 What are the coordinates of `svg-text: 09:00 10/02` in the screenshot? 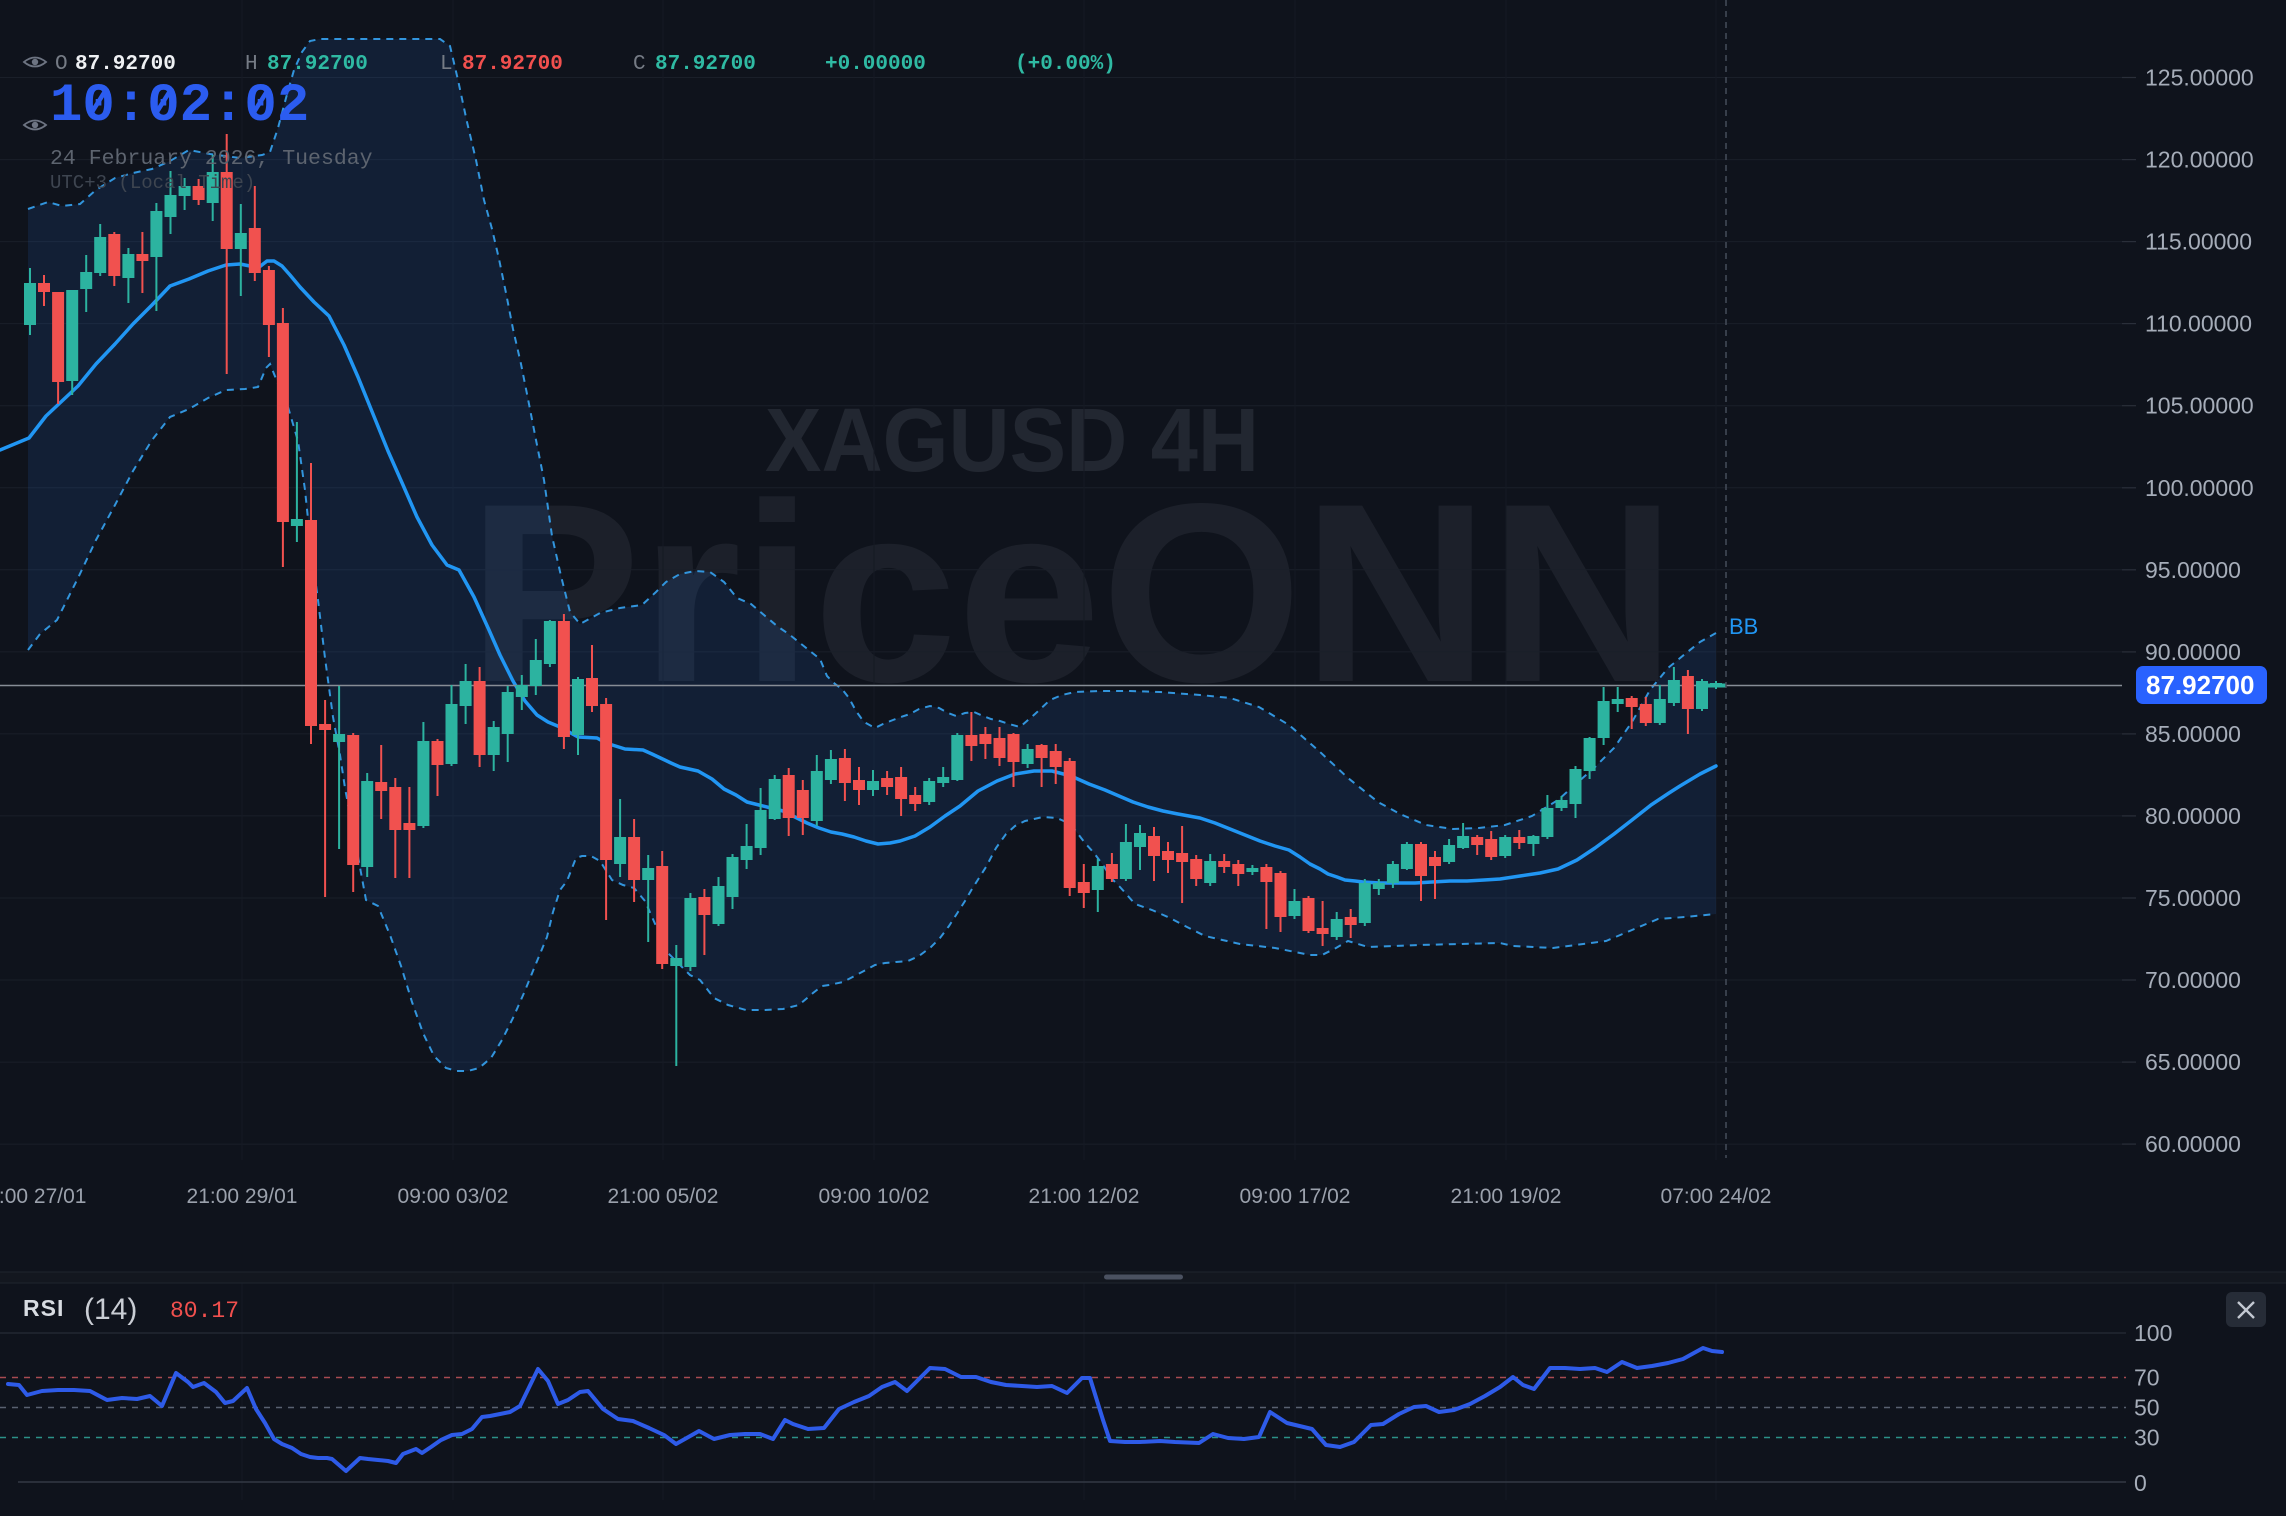 It's located at (874, 1196).